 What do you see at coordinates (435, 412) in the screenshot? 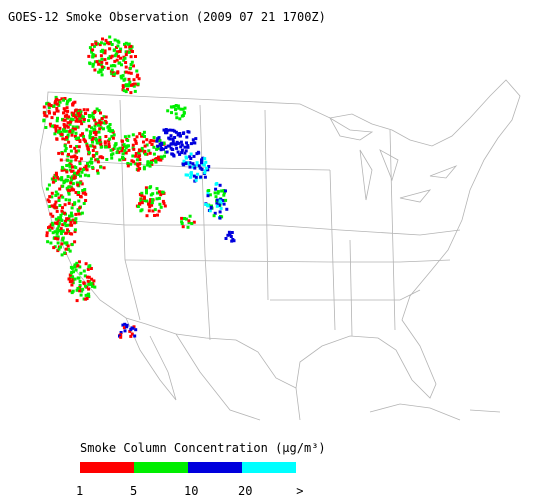
I see `caribbean` at bounding box center [435, 412].